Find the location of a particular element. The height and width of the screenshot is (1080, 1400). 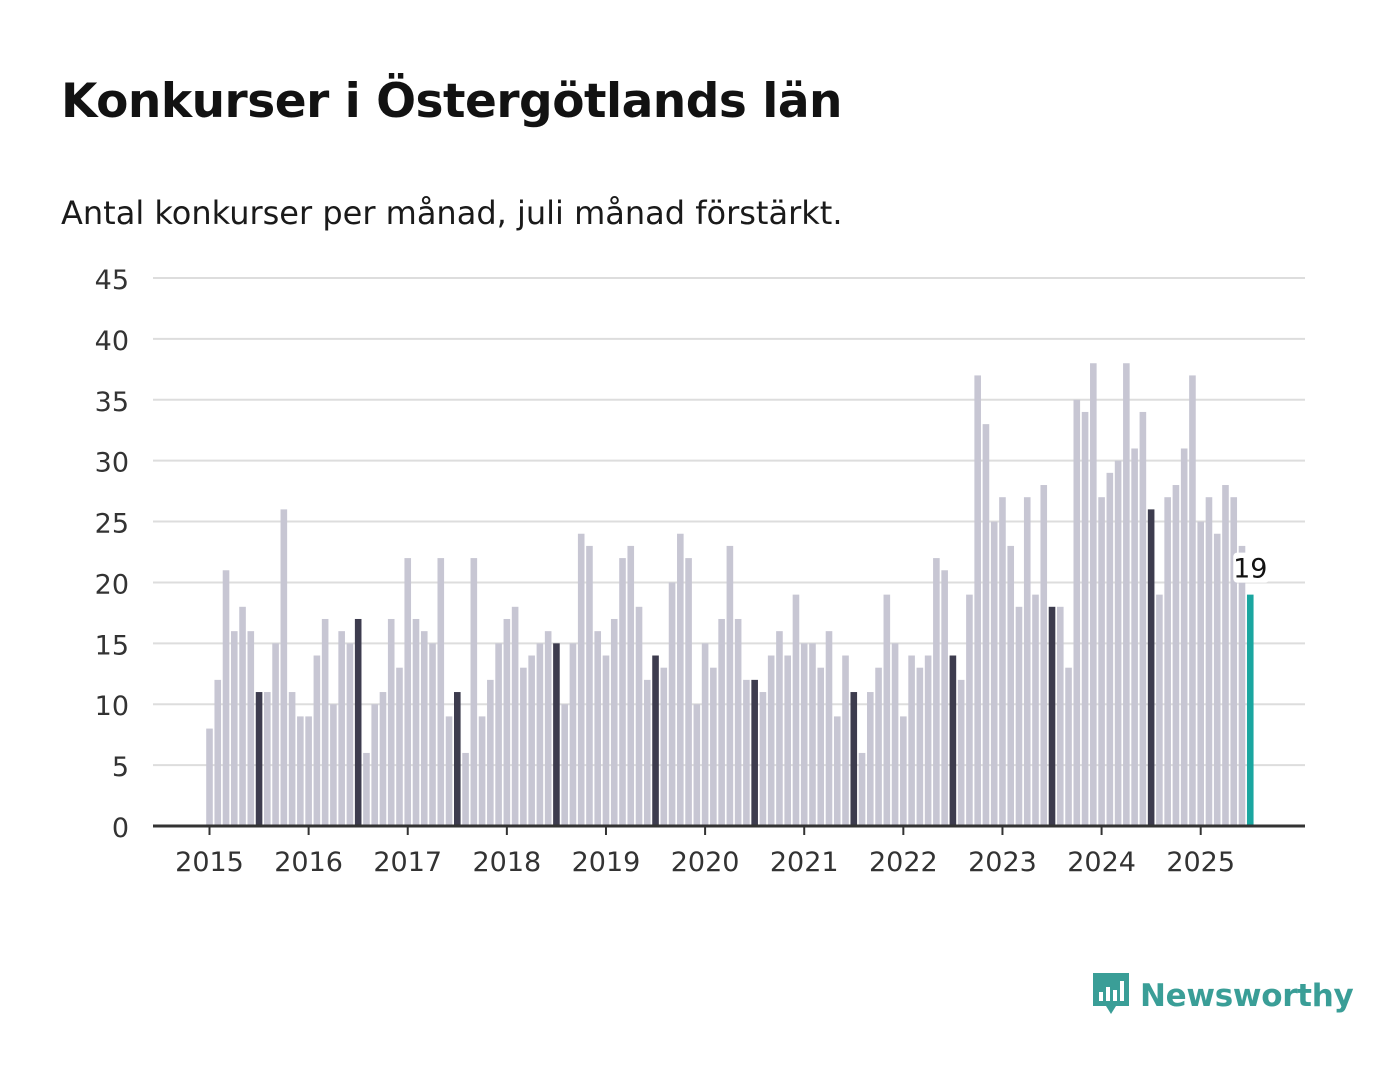

y-tick-label: 30 is located at coordinates (112, 463).